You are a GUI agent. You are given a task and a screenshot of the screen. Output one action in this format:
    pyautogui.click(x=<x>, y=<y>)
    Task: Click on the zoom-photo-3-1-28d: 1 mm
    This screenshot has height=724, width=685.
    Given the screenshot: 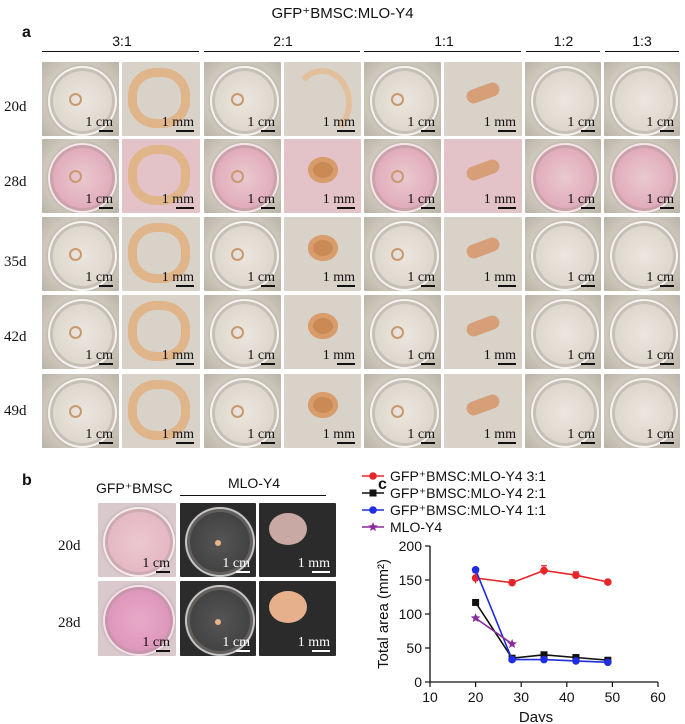 What is the action you would take?
    pyautogui.click(x=161, y=176)
    